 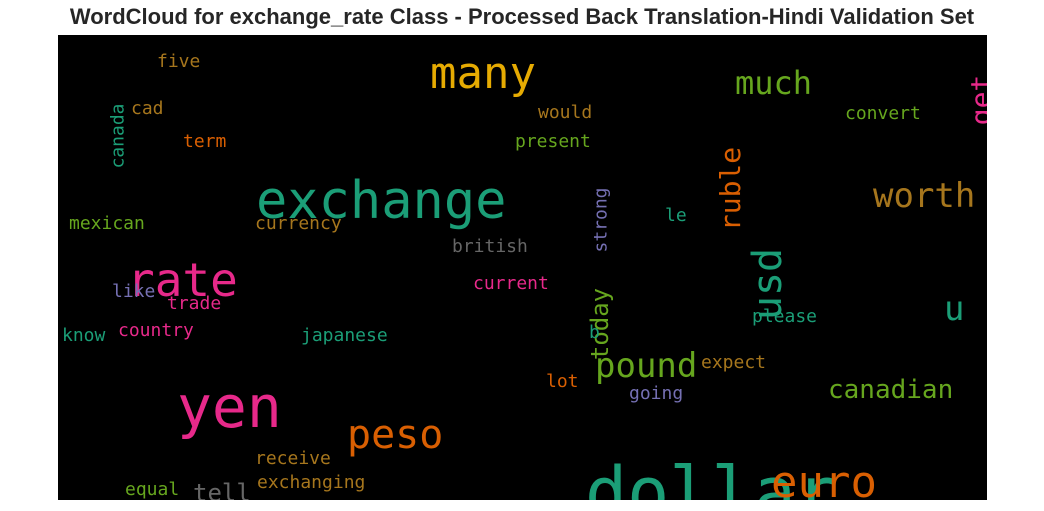 I want to click on word-trade: trade, so click(x=194, y=303).